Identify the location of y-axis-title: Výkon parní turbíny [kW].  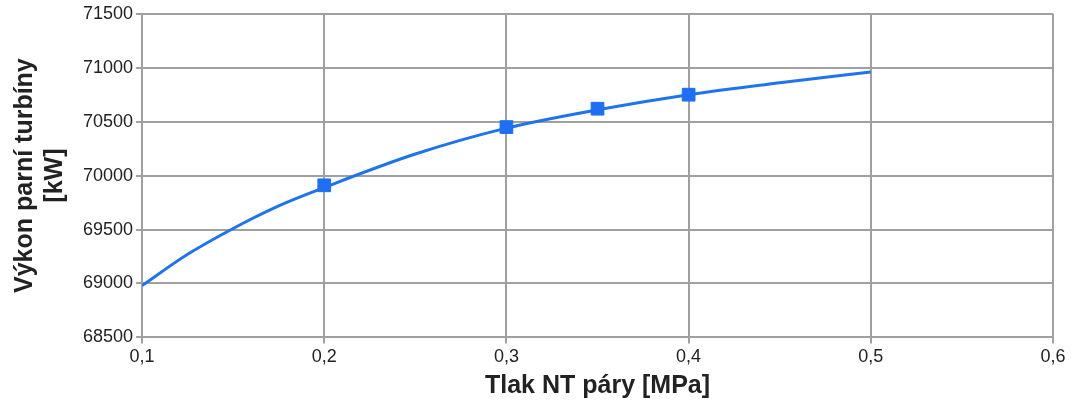
(37, 175).